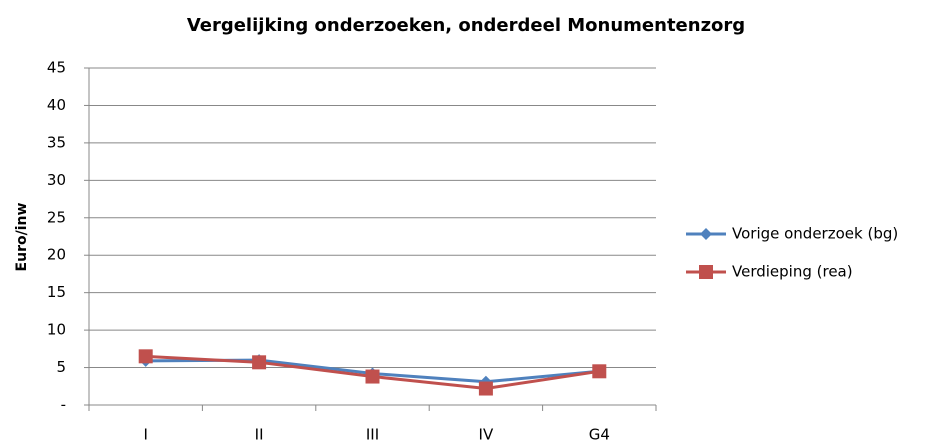  I want to click on x-tick-label: II, so click(259, 434).